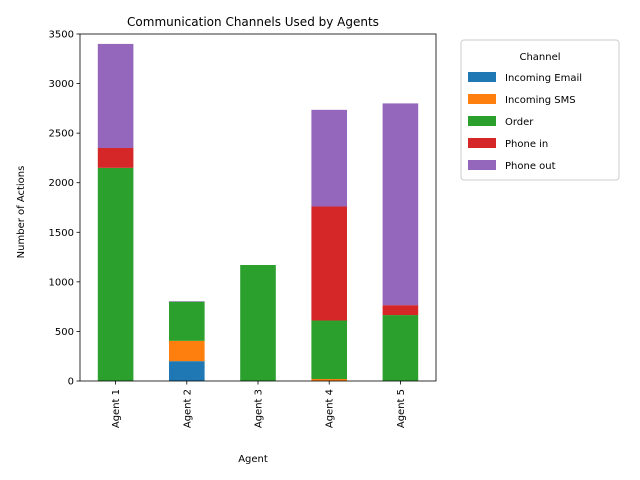  What do you see at coordinates (61, 134) in the screenshot?
I see `y-tick-label: 2500` at bounding box center [61, 134].